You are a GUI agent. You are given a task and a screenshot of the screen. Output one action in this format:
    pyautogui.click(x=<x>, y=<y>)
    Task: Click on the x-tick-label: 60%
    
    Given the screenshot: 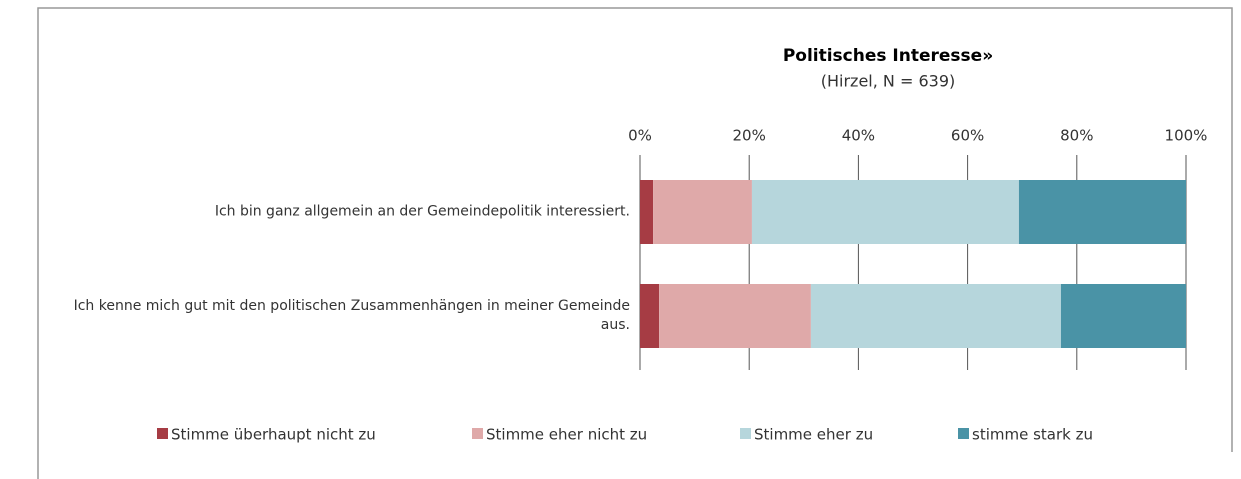 What is the action you would take?
    pyautogui.click(x=967, y=136)
    